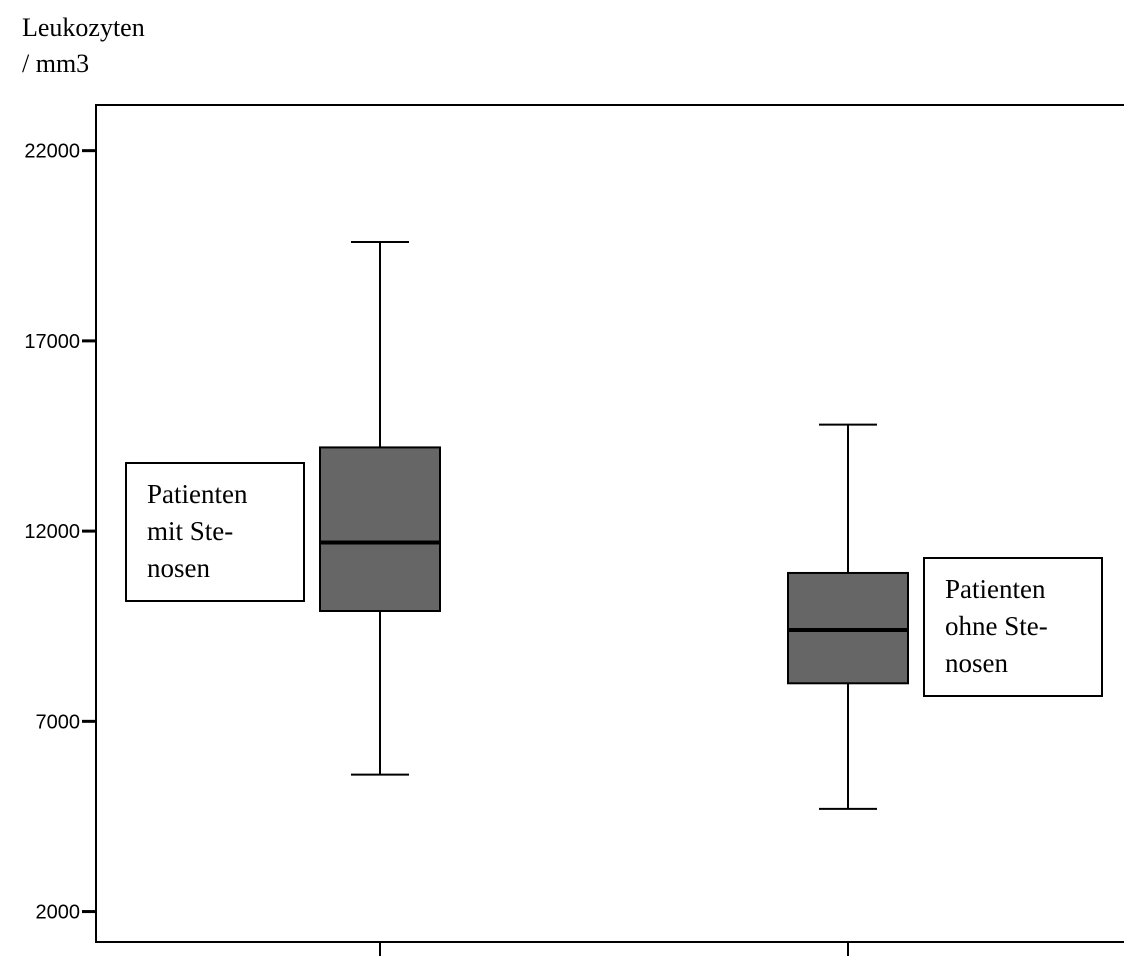  I want to click on box-group-2: Patienten ohne Ste-nosen, so click(945, 616).